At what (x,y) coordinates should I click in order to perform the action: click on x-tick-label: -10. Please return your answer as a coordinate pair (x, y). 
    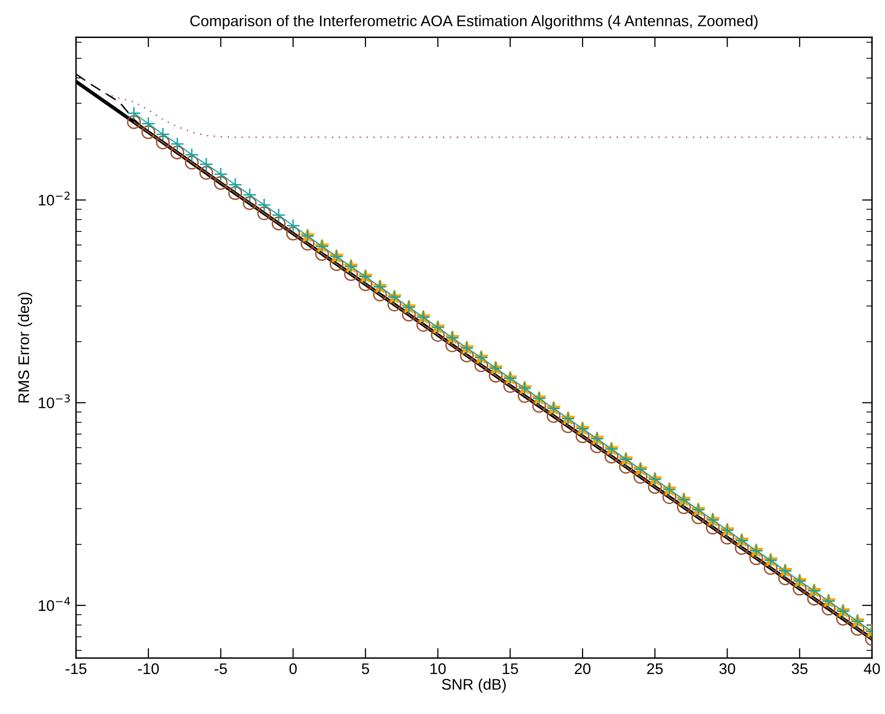
    Looking at the image, I should click on (148, 668).